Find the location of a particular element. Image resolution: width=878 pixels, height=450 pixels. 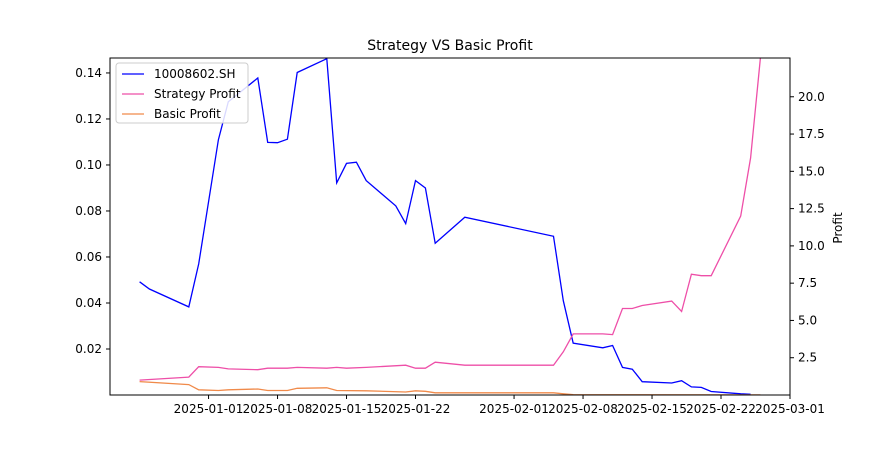

y-right-tick-label: 17.5 is located at coordinates (811, 134).